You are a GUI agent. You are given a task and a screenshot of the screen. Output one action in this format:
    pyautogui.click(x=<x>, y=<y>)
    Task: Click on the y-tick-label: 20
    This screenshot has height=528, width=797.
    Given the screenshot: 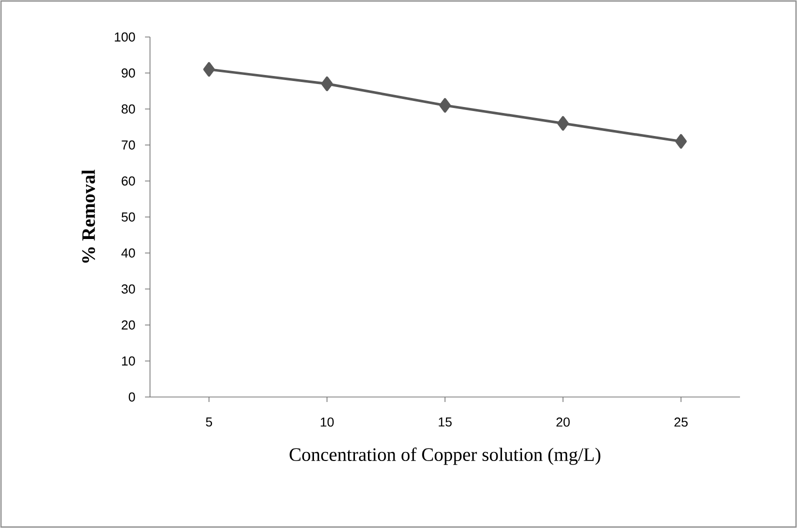 What is the action you would take?
    pyautogui.click(x=128, y=325)
    